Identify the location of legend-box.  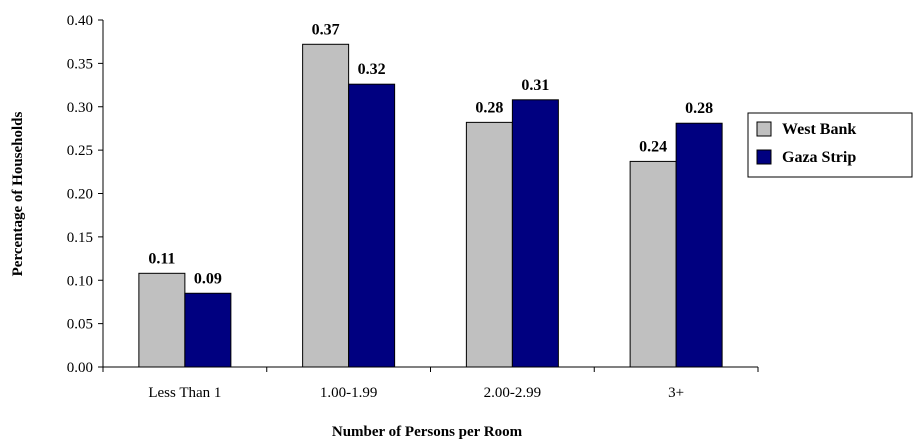
(830, 145).